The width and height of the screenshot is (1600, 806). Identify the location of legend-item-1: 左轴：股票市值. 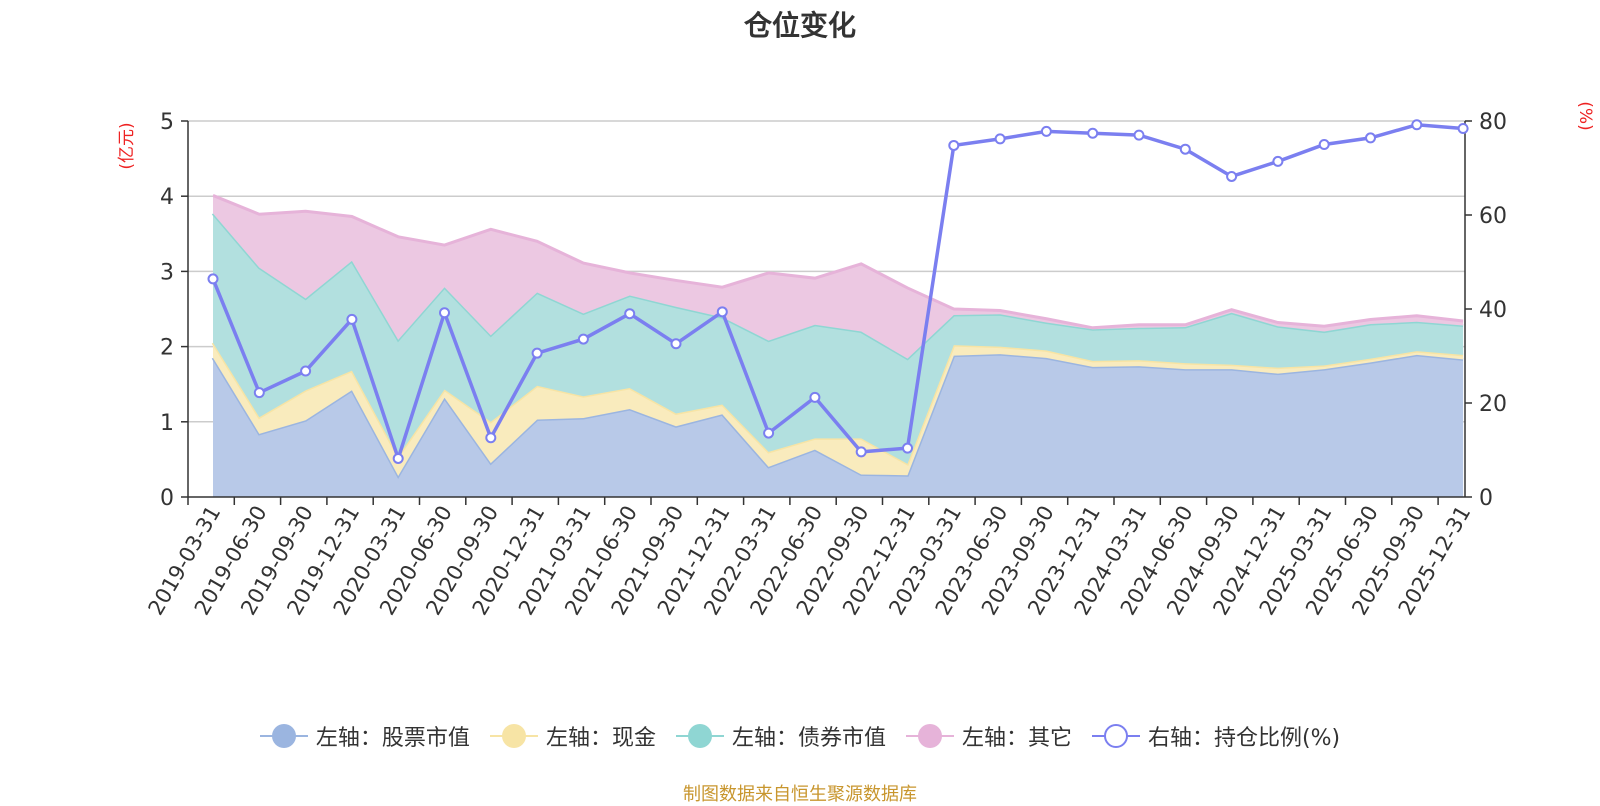
(364, 736).